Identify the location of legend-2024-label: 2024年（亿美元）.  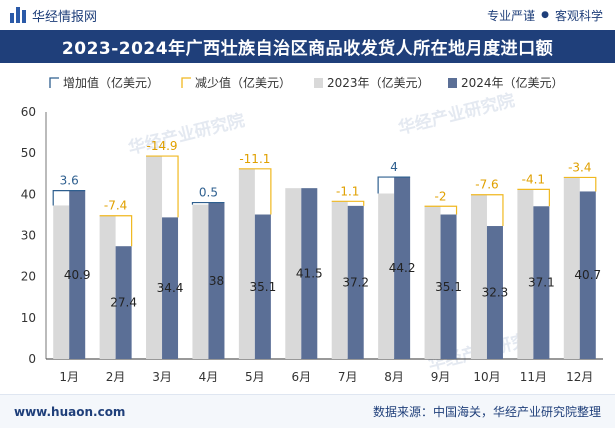
(512, 82).